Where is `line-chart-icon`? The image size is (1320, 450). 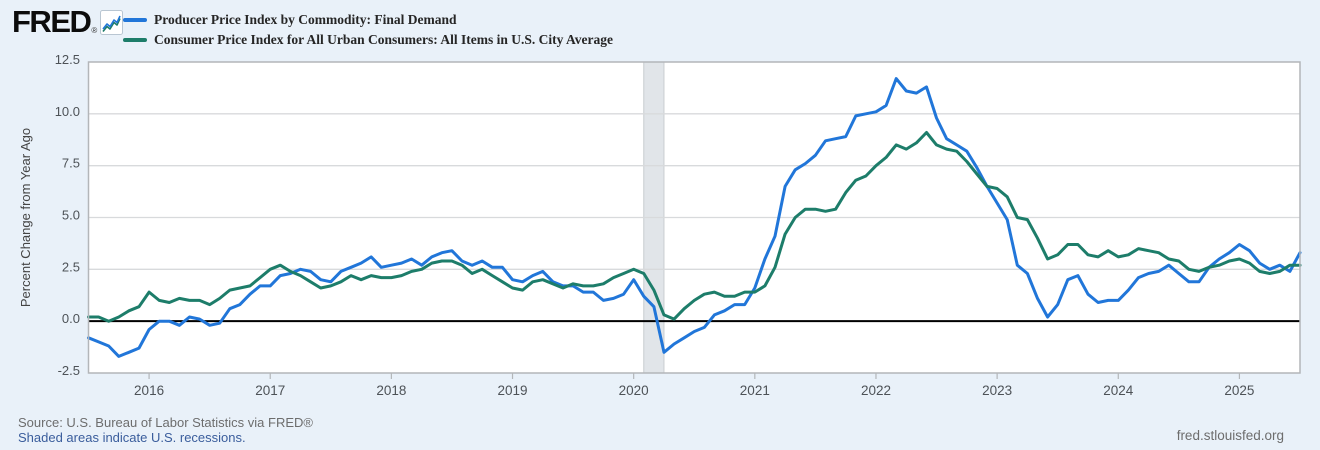
line-chart-icon is located at coordinates (112, 22).